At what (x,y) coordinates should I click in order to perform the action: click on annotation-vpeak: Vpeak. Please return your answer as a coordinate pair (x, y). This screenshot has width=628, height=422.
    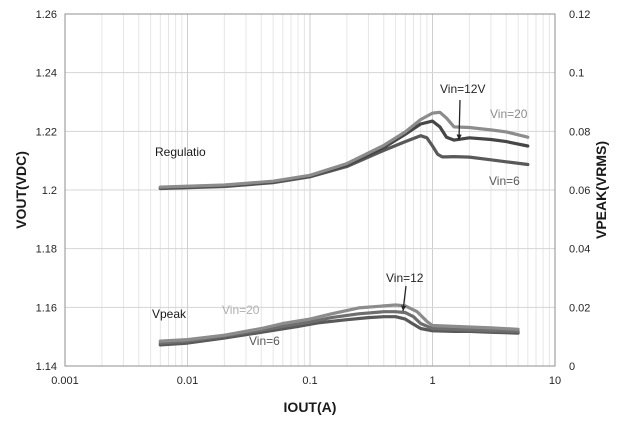
    Looking at the image, I should click on (169, 314).